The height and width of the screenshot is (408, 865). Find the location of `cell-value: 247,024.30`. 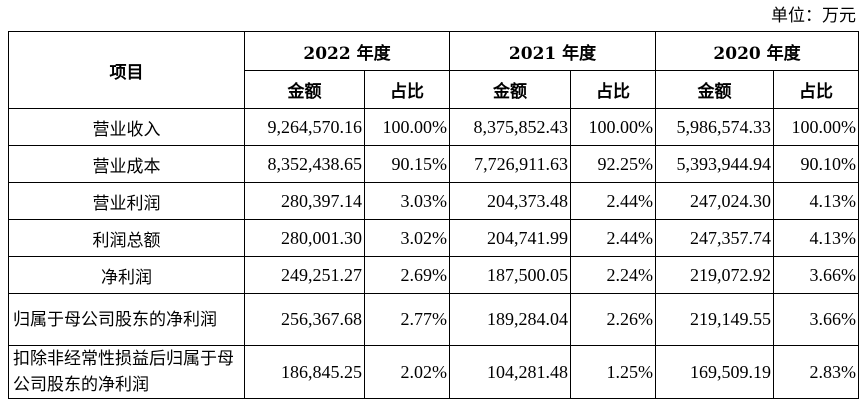

cell-value: 247,024.30 is located at coordinates (715, 201).